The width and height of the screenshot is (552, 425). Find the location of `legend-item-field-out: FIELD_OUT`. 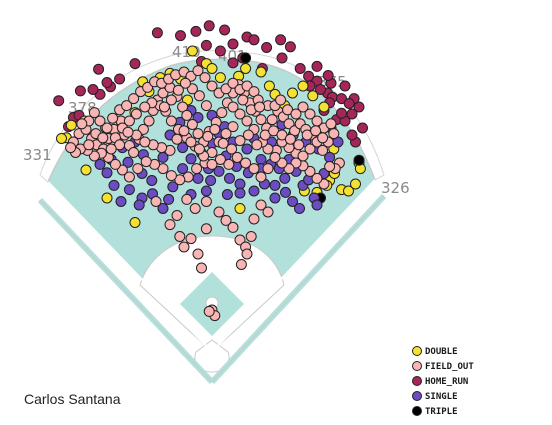

legend-item-field-out: FIELD_OUT is located at coordinates (443, 366).